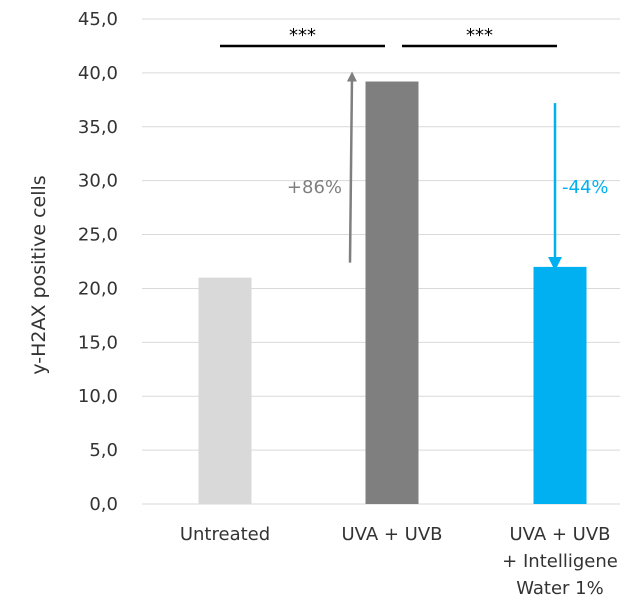  What do you see at coordinates (98, 396) in the screenshot?
I see `y-tick-label: 10,0` at bounding box center [98, 396].